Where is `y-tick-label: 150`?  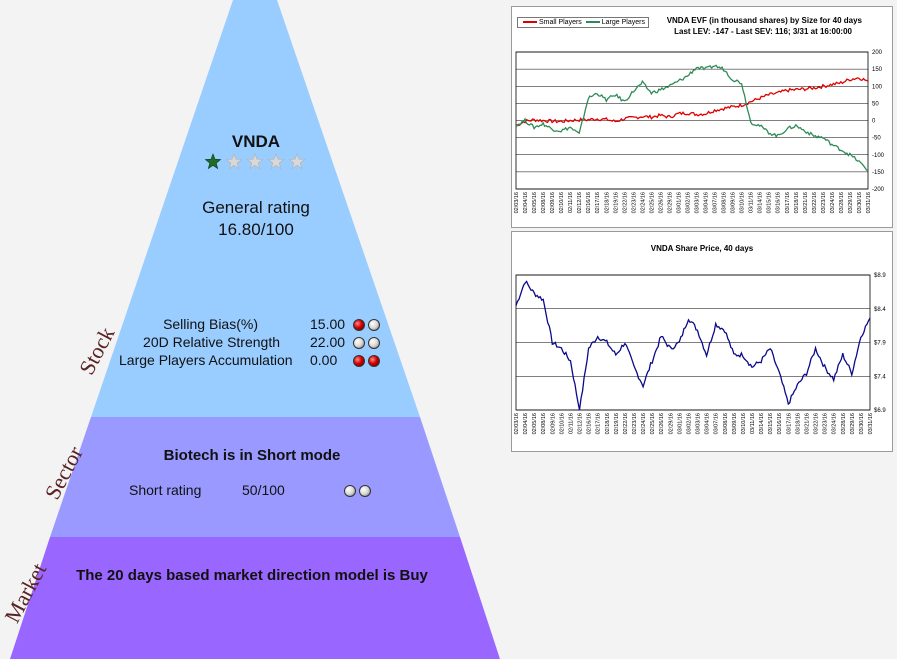 y-tick-label: 150 is located at coordinates (877, 70).